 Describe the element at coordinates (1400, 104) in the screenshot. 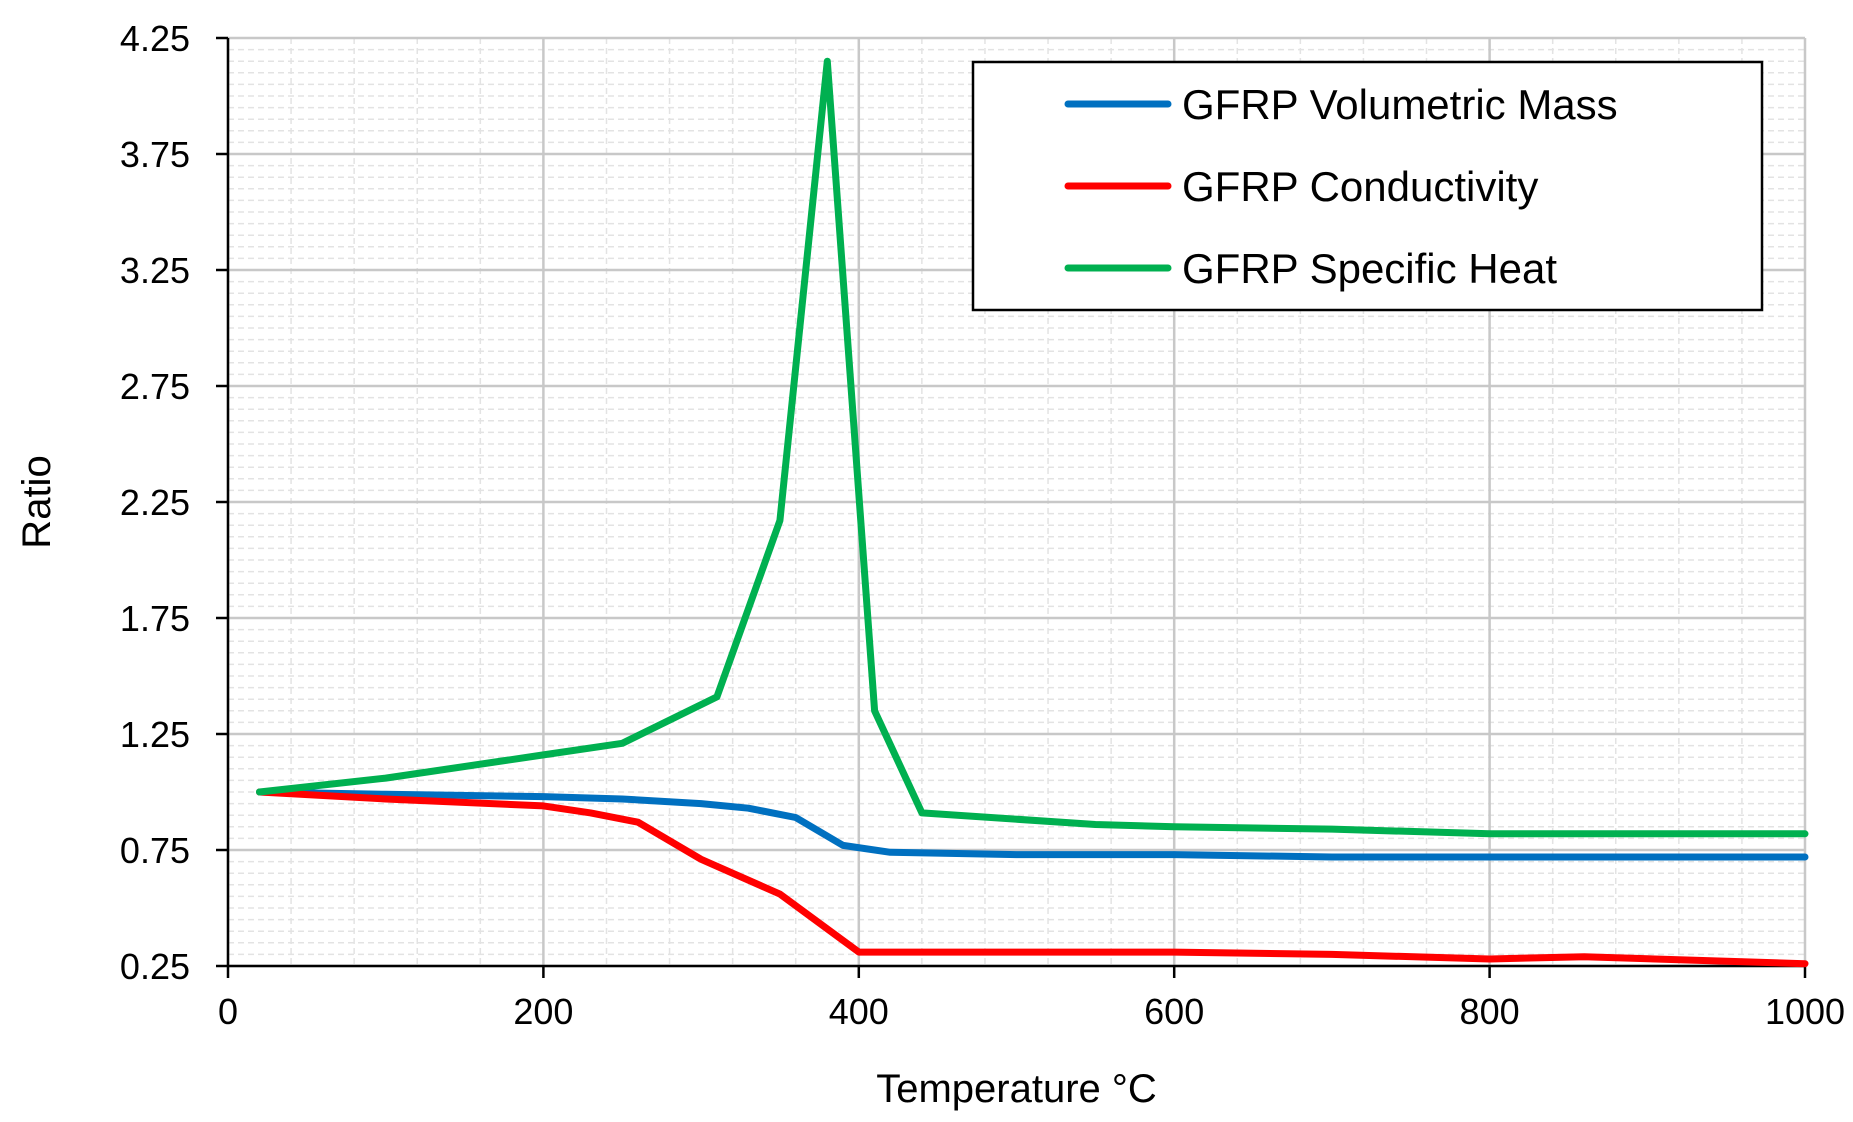

I see `legend-label: GFRP Volumetric Mass` at that location.